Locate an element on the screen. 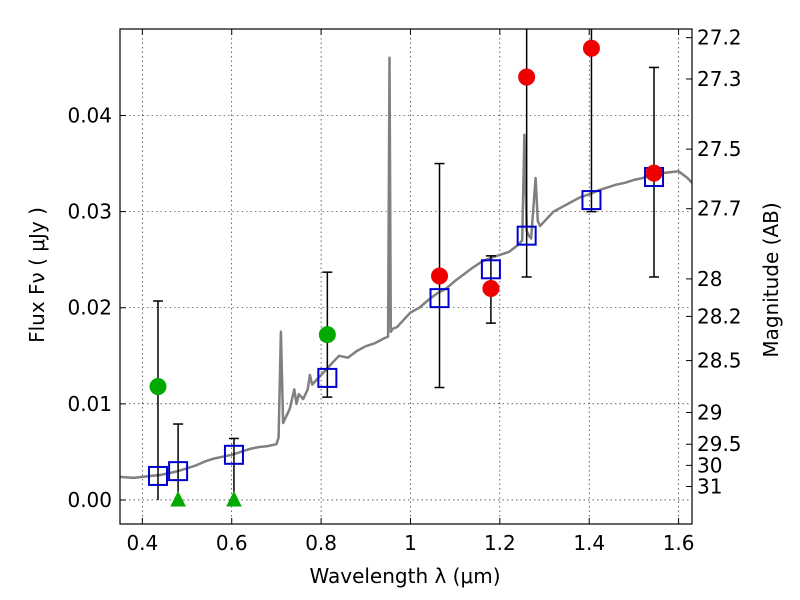 Image resolution: width=800 pixels, height=600 pixels. y-tick-label: 0.03 is located at coordinates (89, 212).